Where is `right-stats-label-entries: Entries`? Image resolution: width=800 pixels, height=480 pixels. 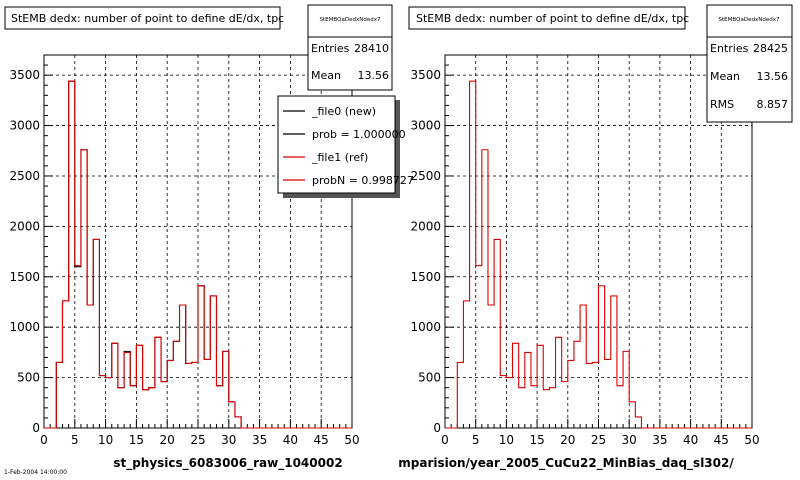
right-stats-label-entries: Entries is located at coordinates (729, 48).